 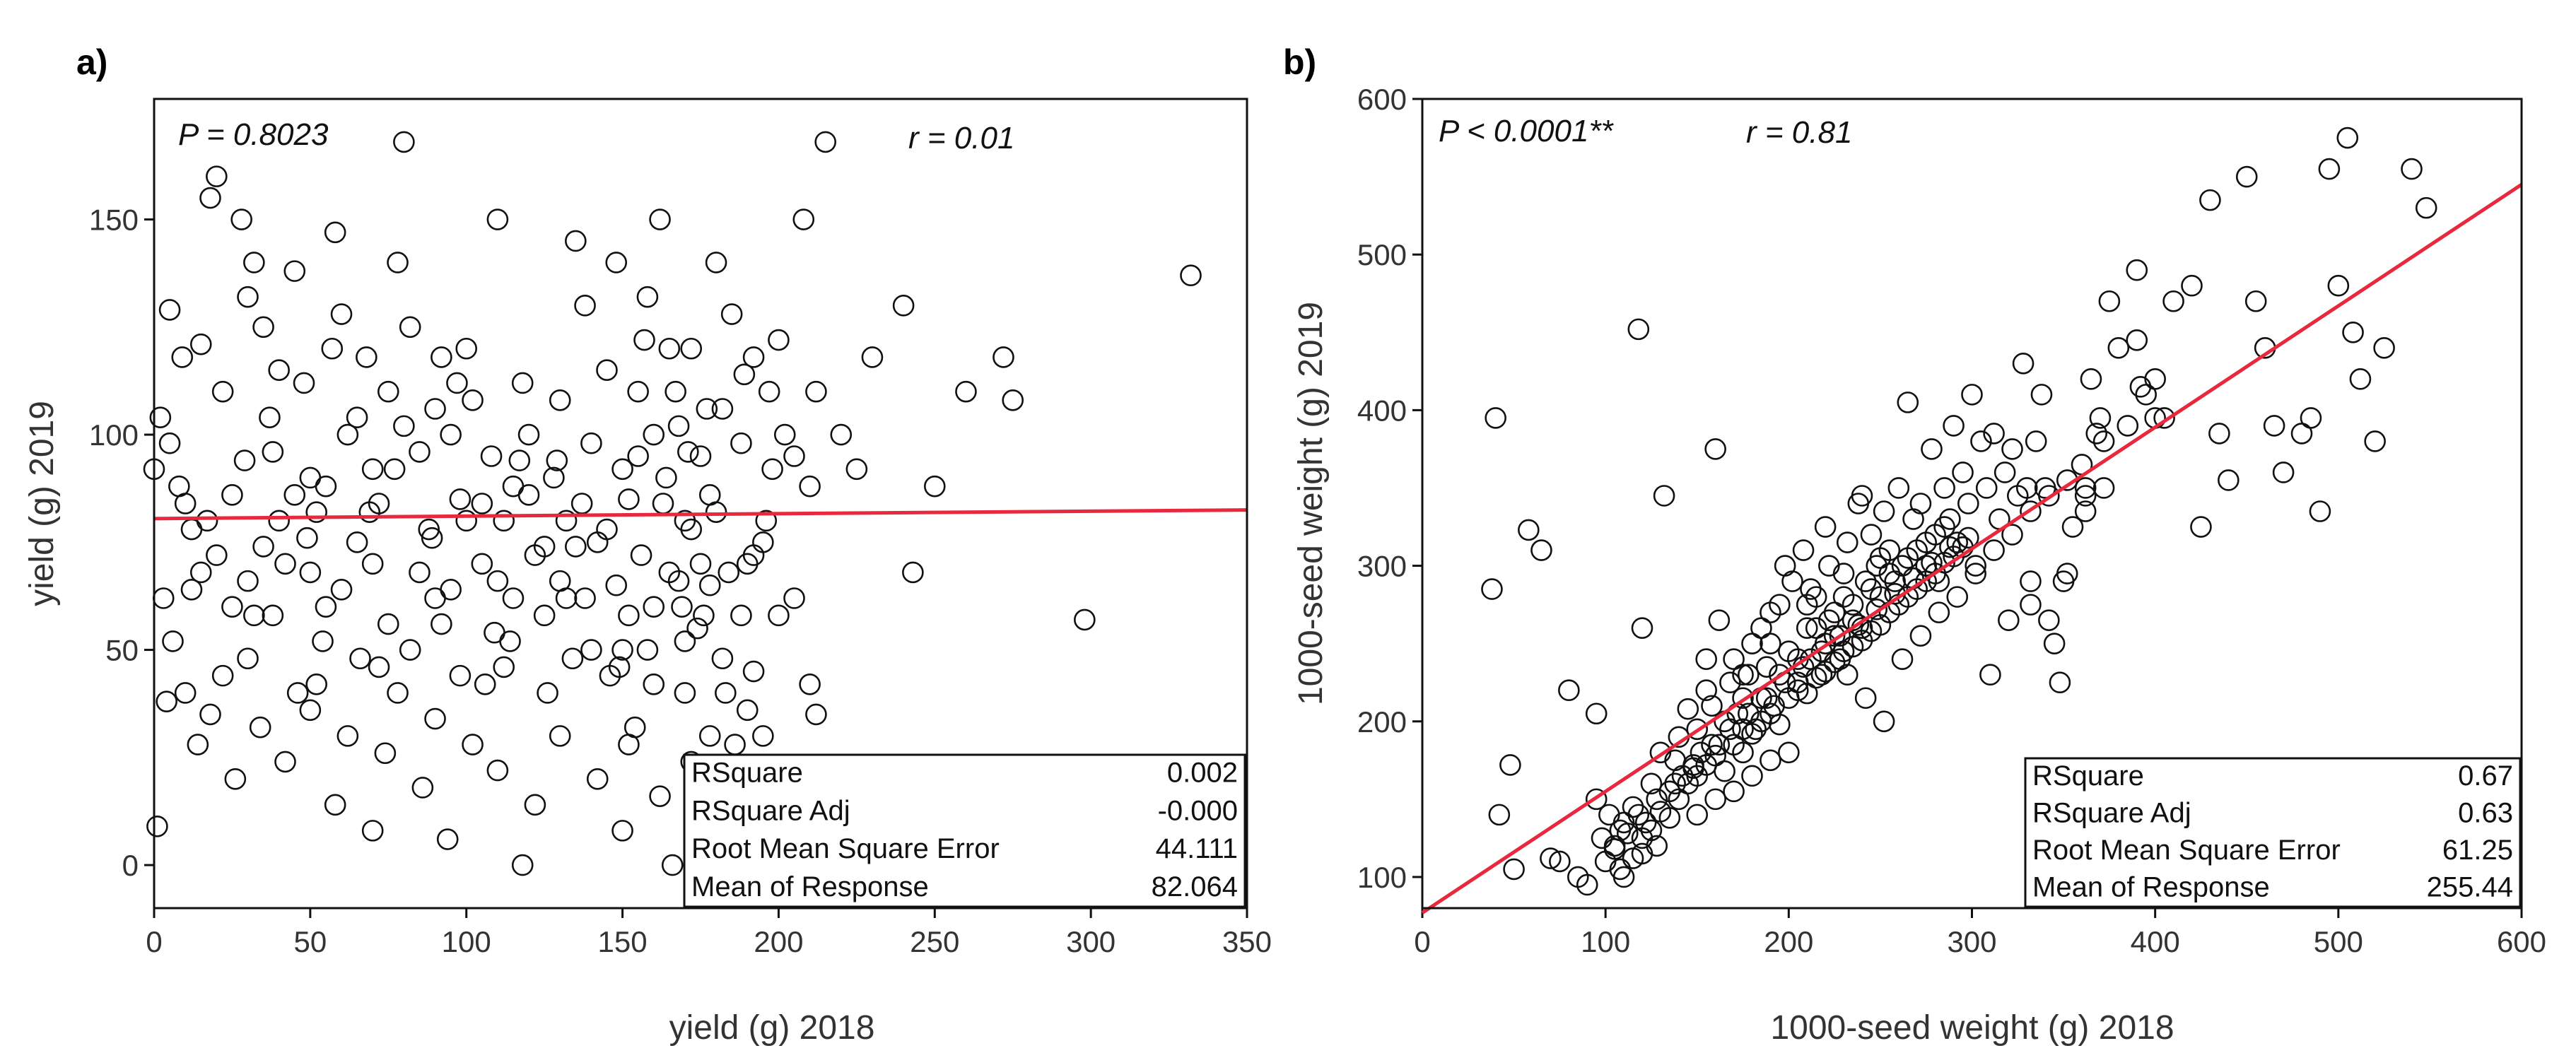 I want to click on y-tick-label: 400, so click(x=1382, y=410).